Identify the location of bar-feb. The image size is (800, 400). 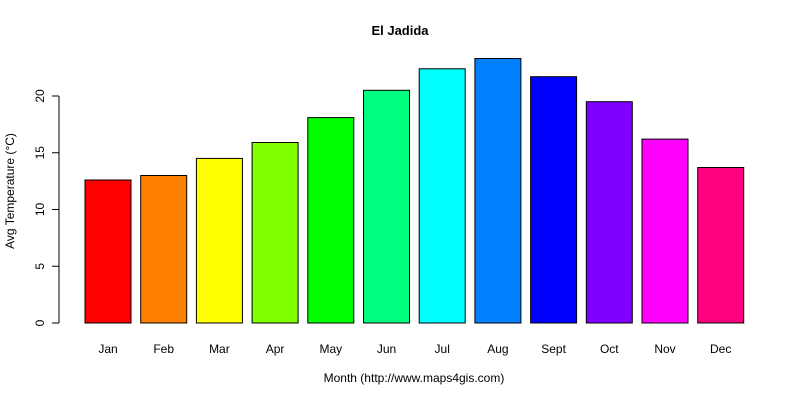
(164, 249).